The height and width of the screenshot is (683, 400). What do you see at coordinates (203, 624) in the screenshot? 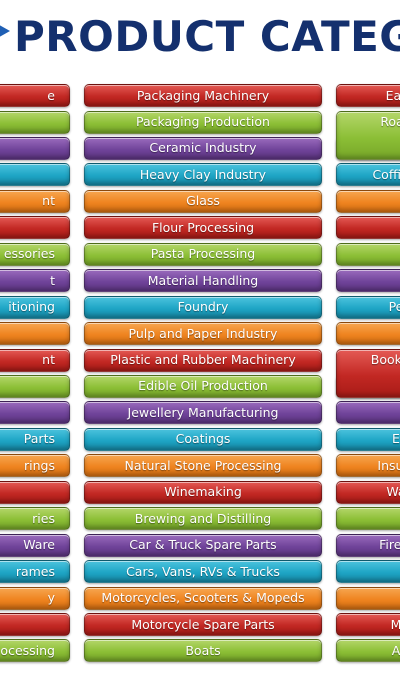
I see `middle-category-button: Motorcycle Spare Parts` at bounding box center [203, 624].